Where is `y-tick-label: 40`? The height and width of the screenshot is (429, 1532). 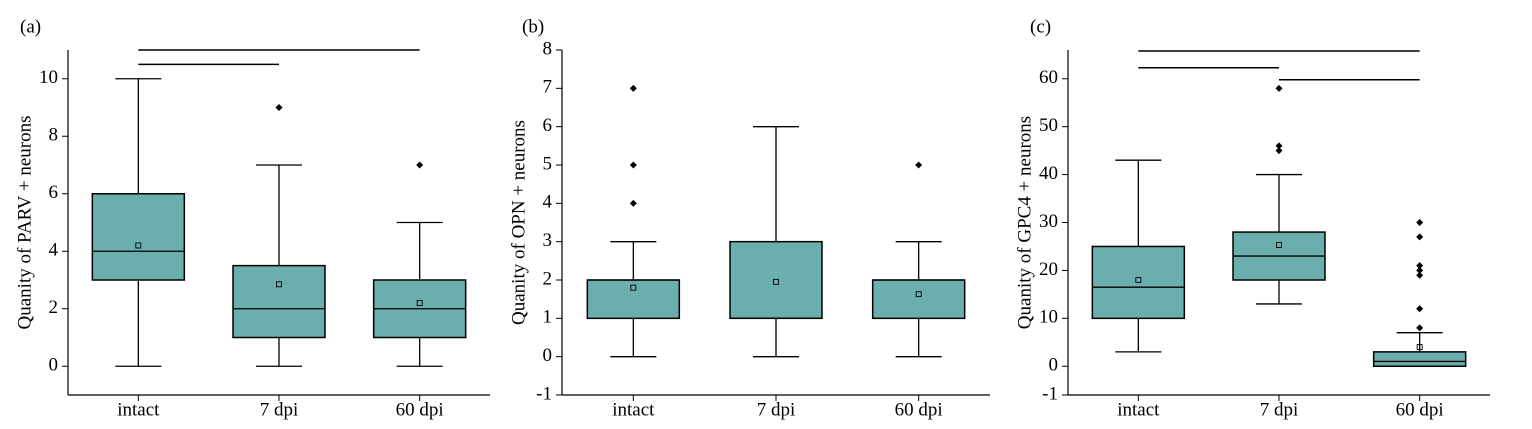
y-tick-label: 40 is located at coordinates (1048, 173).